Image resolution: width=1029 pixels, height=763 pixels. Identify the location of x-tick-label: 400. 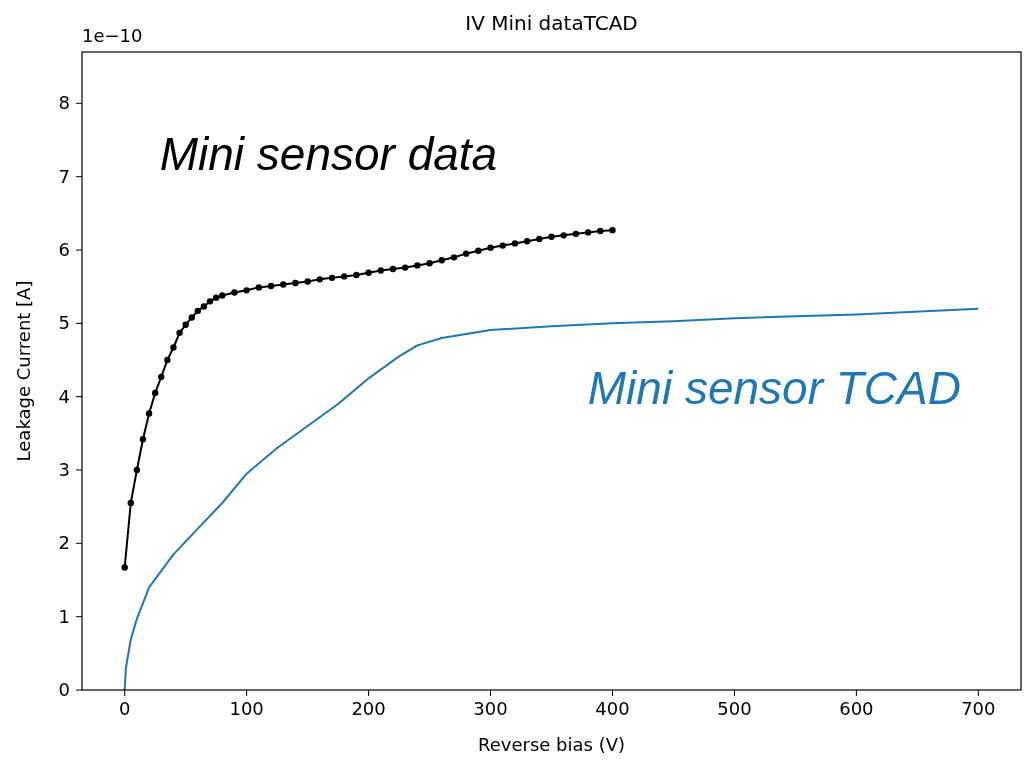
(612, 708).